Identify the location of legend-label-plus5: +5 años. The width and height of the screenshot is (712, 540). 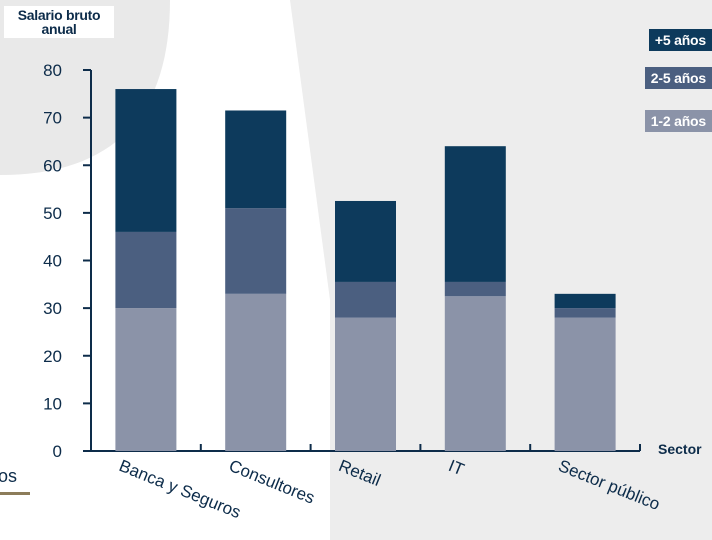
(680, 40).